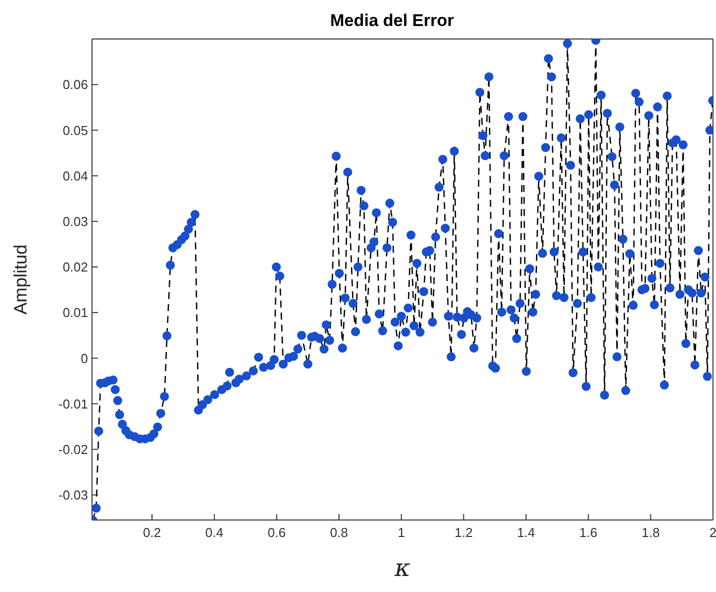 The image size is (716, 592). Describe the element at coordinates (392, 21) in the screenshot. I see `chart-title: Media del Error` at that location.